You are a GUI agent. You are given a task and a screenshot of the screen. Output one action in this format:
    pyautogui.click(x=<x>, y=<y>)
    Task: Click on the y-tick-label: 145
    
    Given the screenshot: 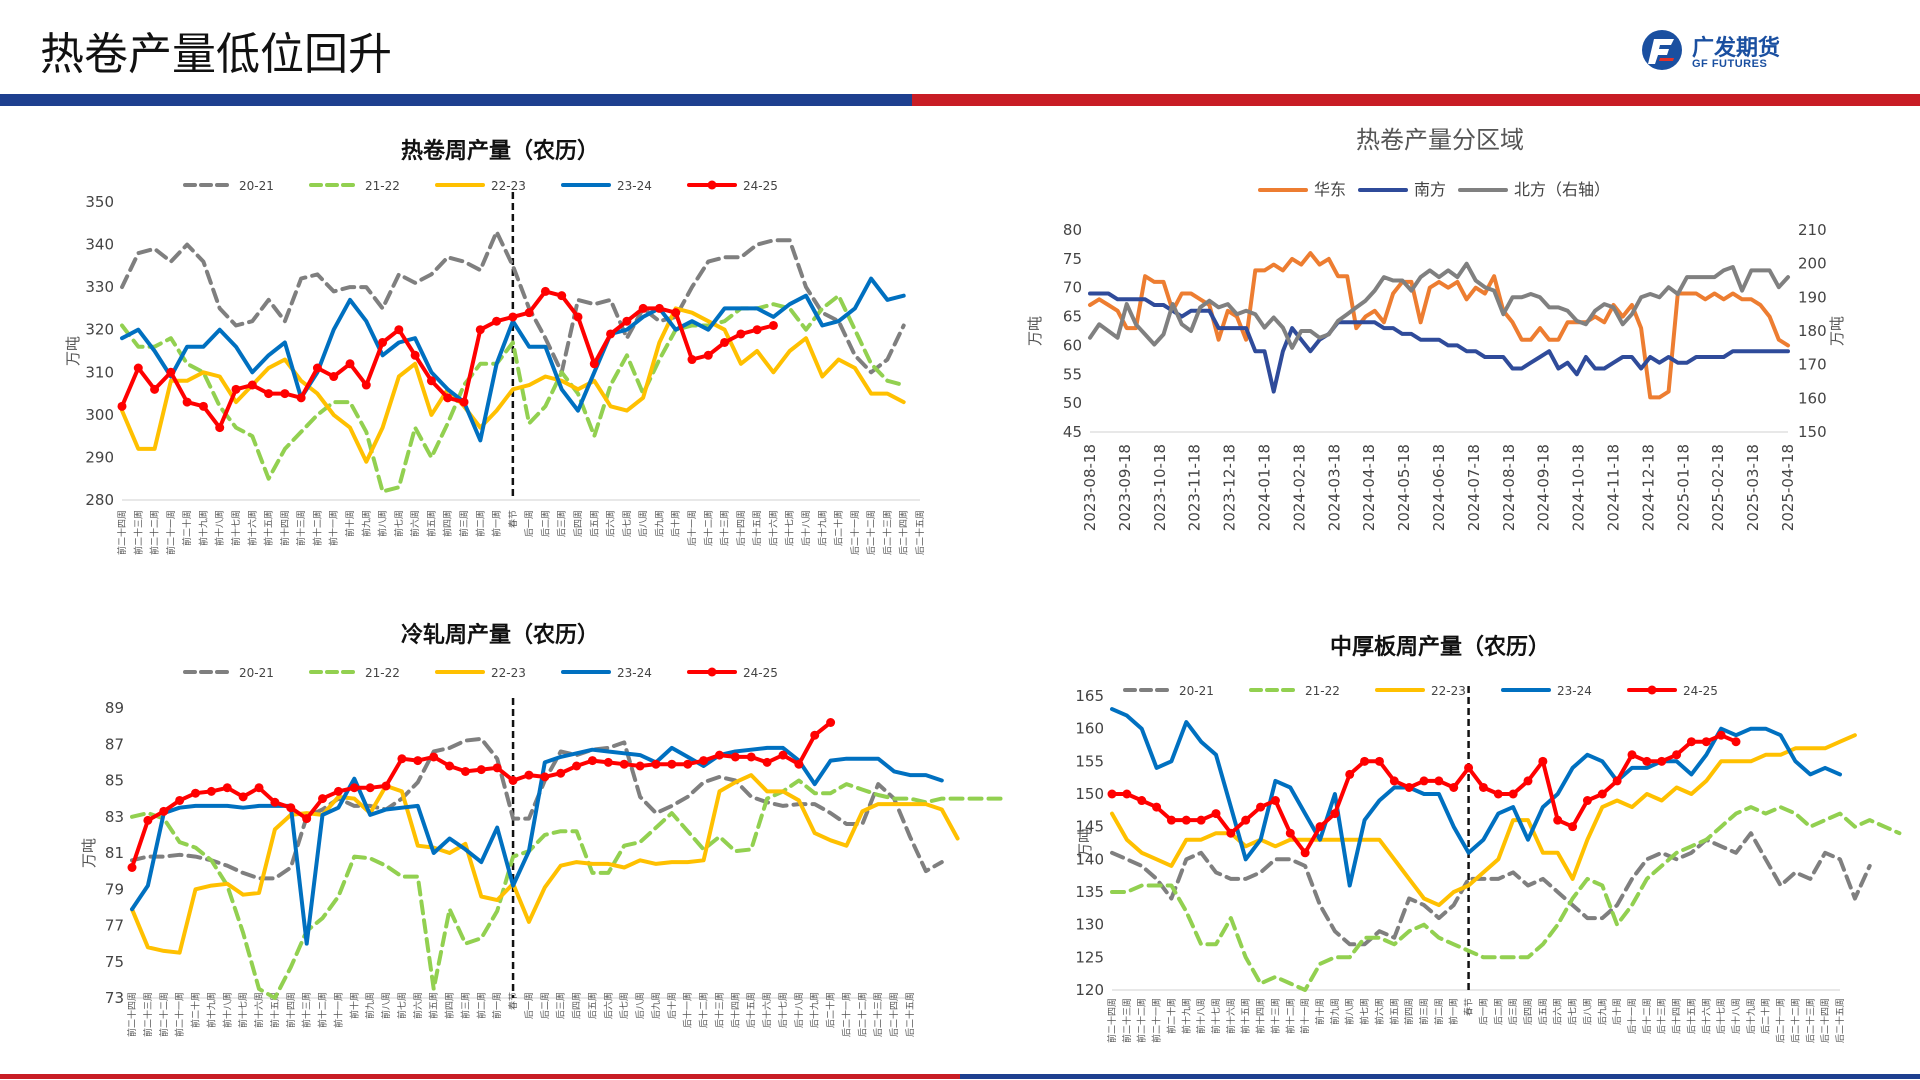 What is the action you would take?
    pyautogui.click(x=1089, y=827)
    